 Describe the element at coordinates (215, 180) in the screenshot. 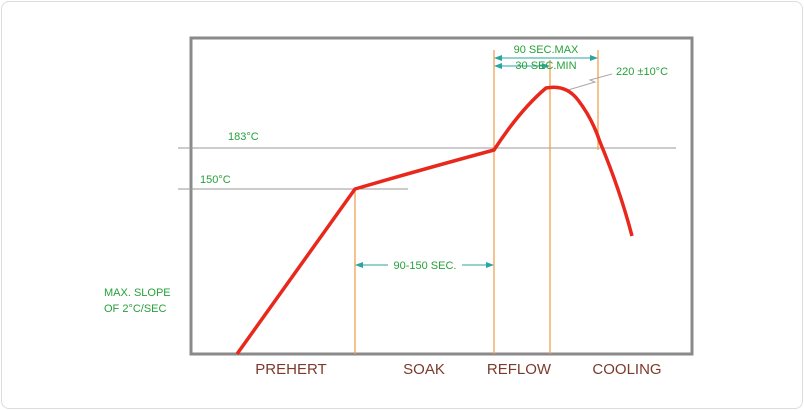

I see `label-150: 150°C` at that location.